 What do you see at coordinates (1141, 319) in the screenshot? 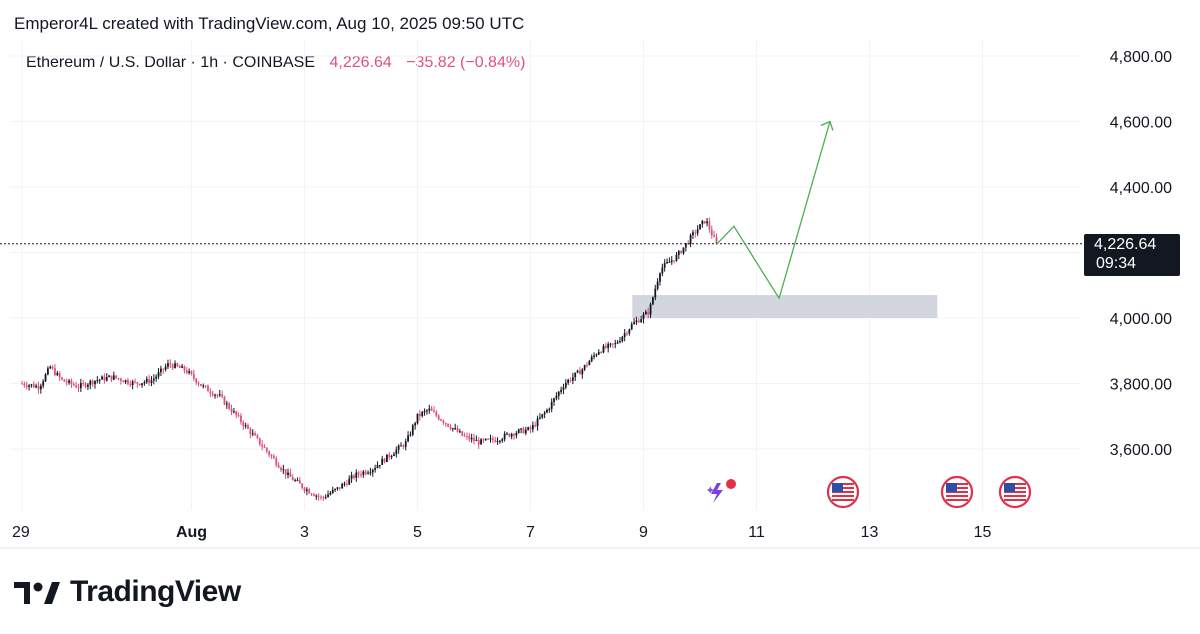
I see `y-tick-label: 4,000.00` at bounding box center [1141, 319].